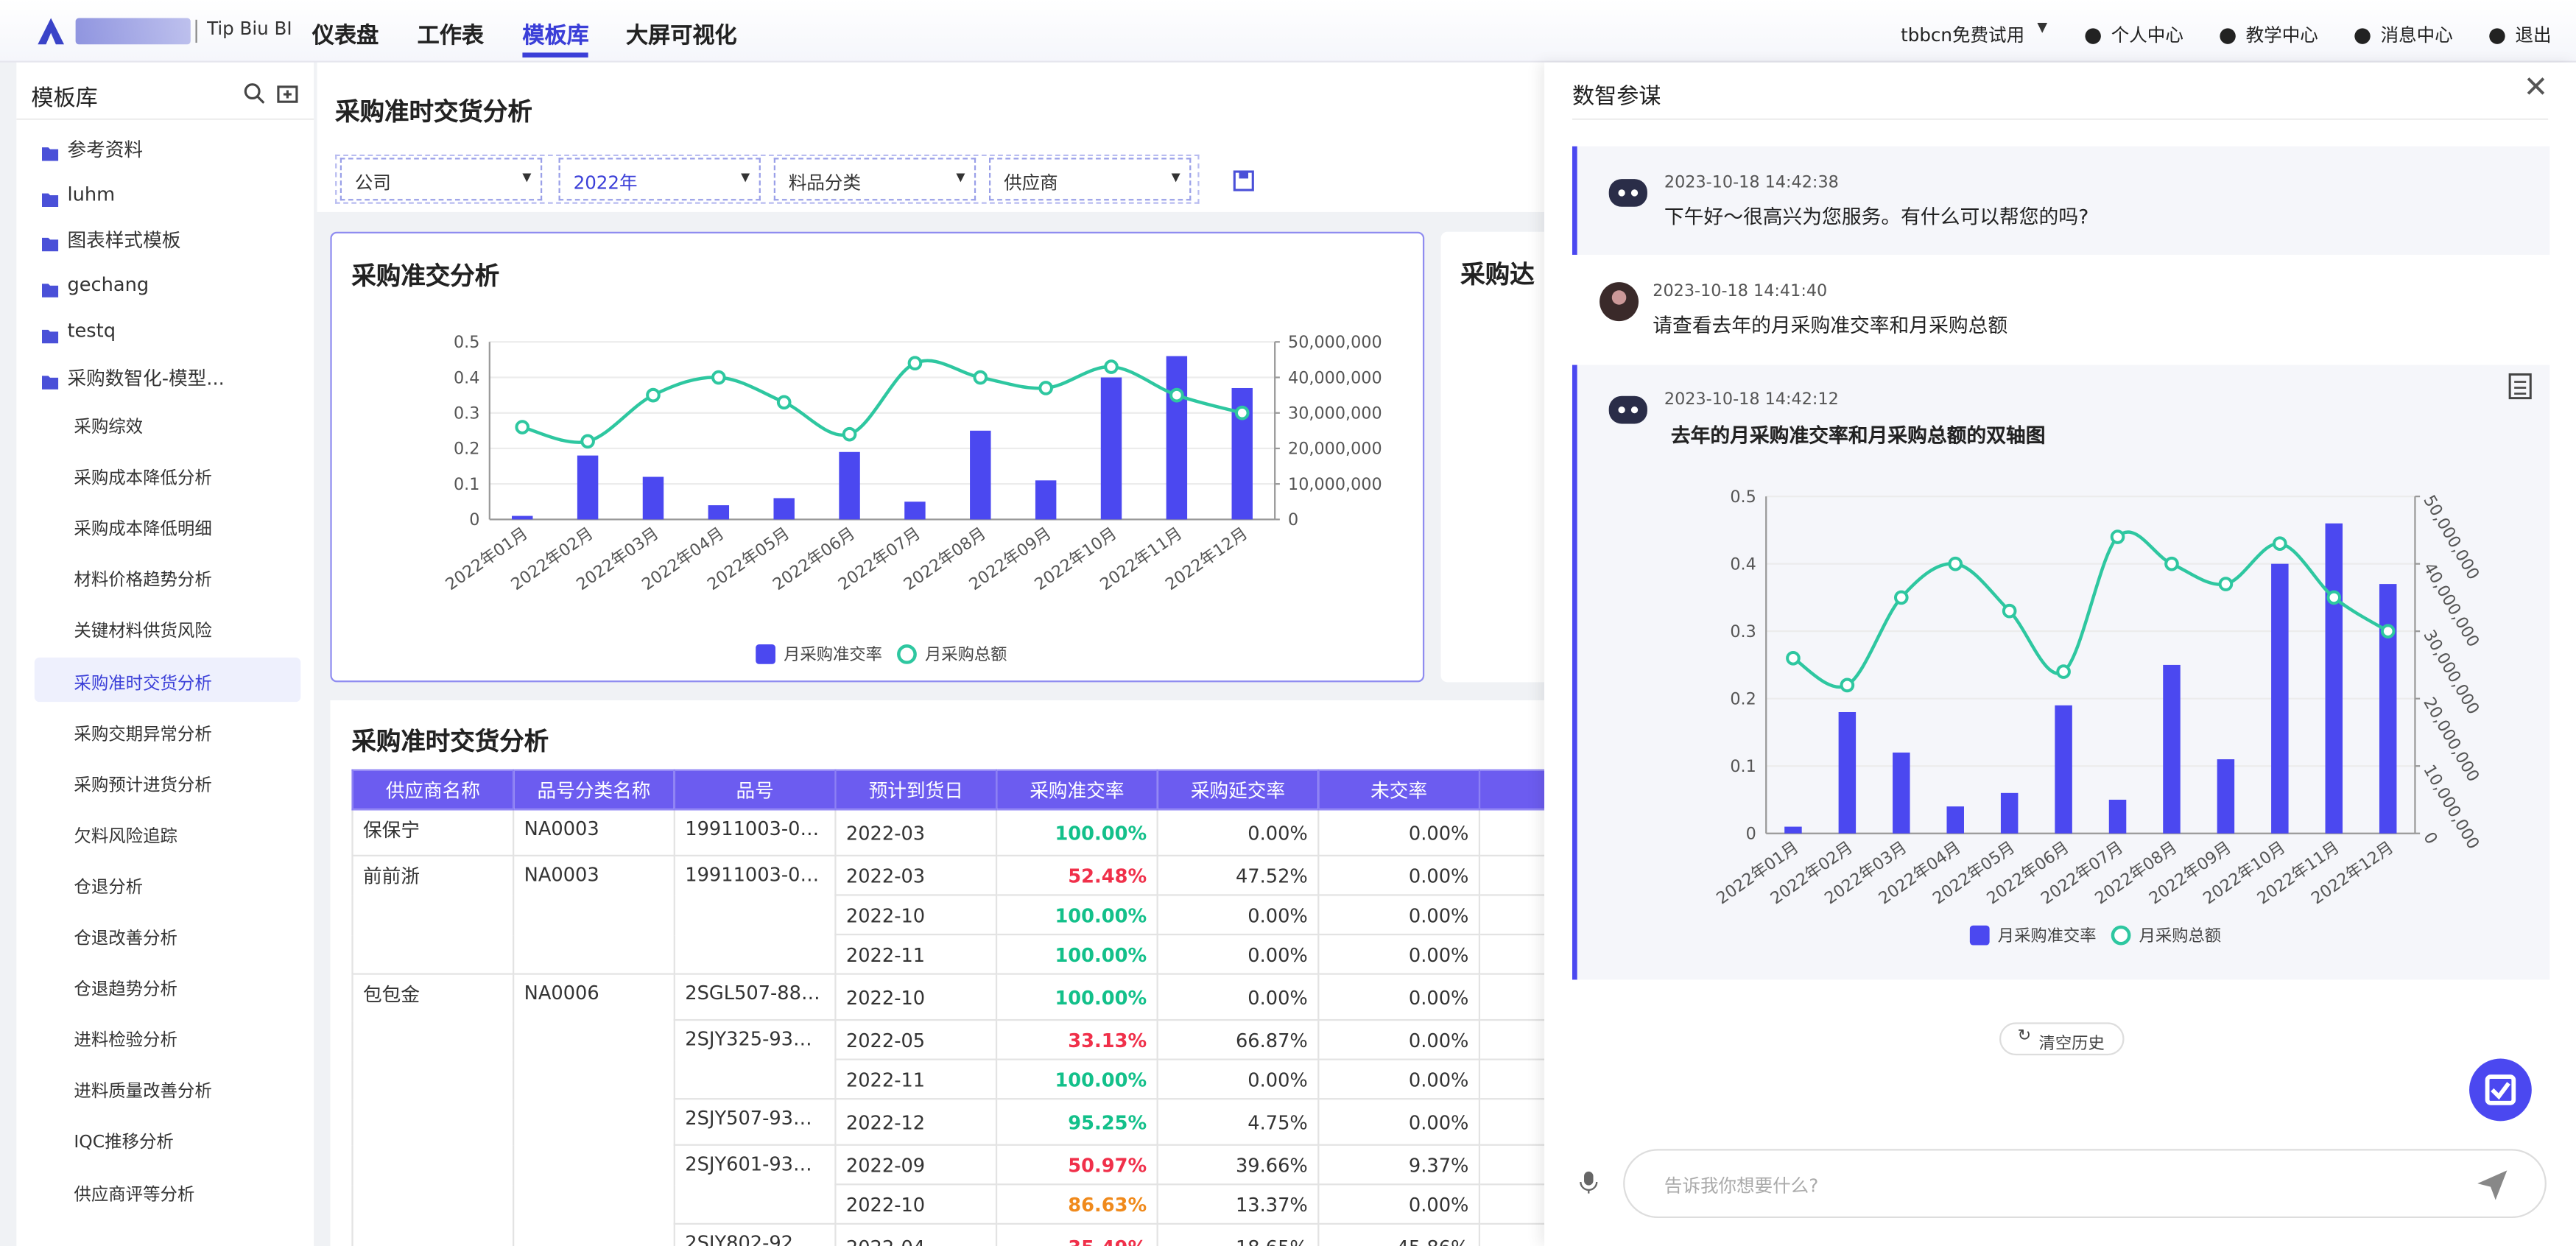 Image resolution: width=2576 pixels, height=1246 pixels. I want to click on filter-select: 供应商 ▼, so click(1090, 179).